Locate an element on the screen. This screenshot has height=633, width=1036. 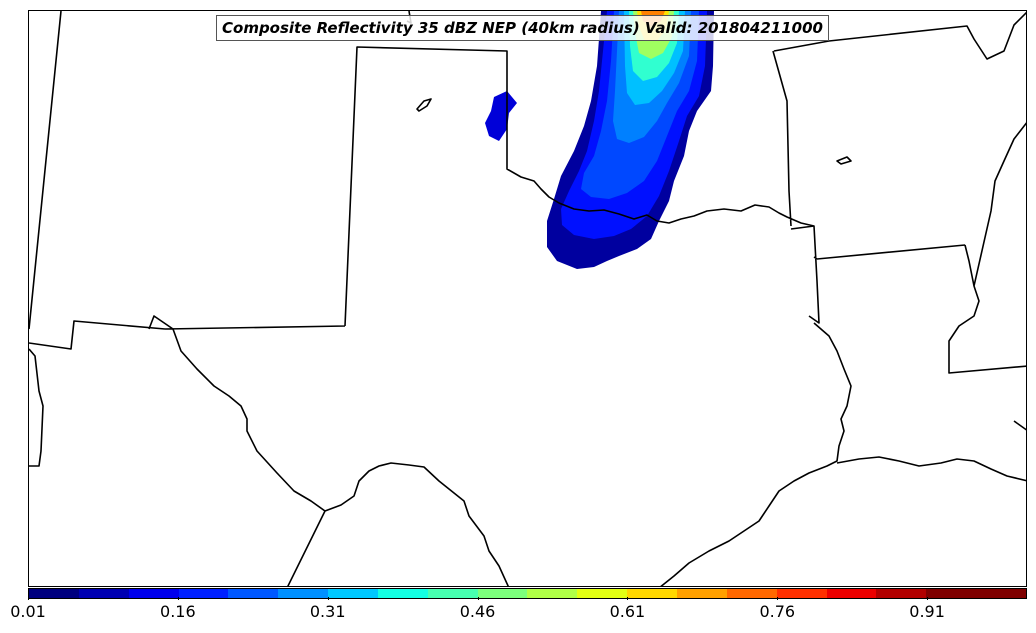
lake-ok is located at coordinates (424, 105).